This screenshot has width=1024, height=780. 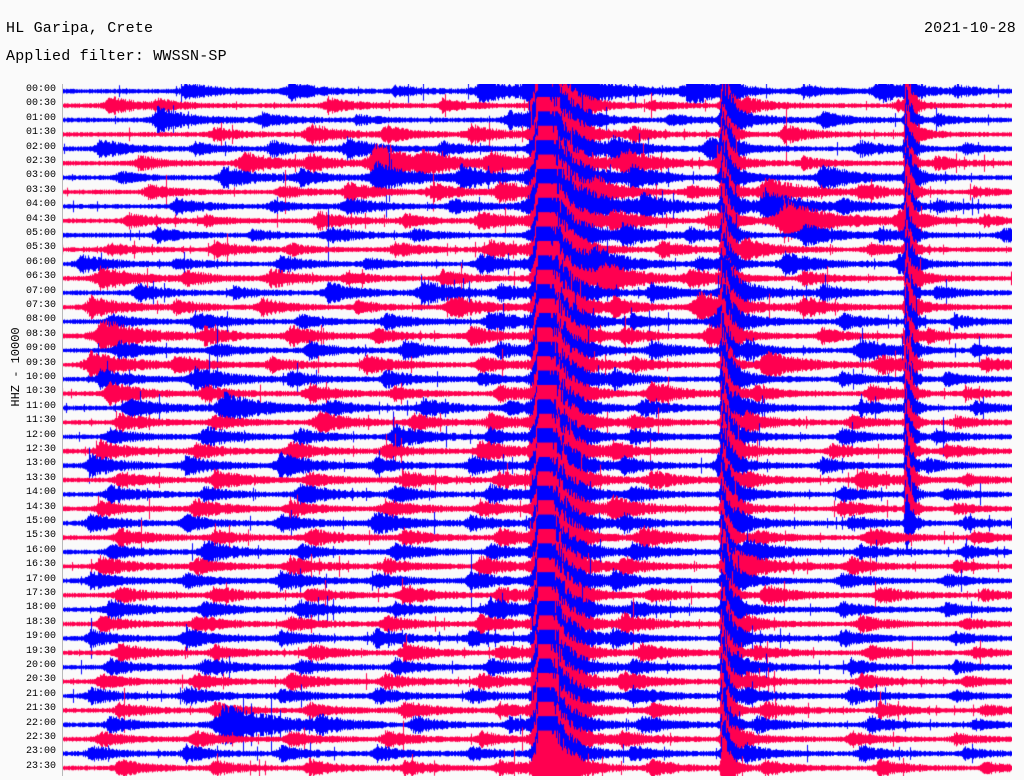 What do you see at coordinates (40, 262) in the screenshot?
I see `time-axis-label: 06:00` at bounding box center [40, 262].